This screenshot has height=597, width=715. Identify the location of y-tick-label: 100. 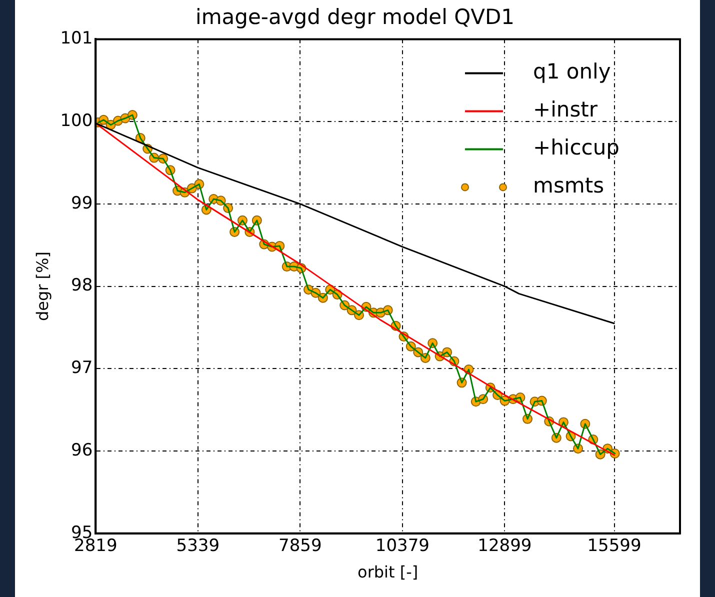
(76, 120).